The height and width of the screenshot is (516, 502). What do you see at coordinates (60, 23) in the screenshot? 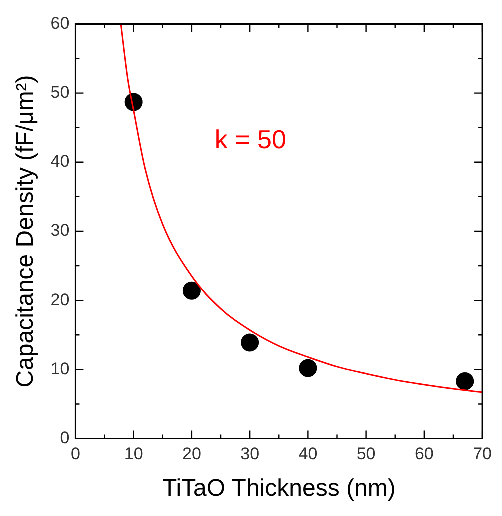
I see `y-tick-label: 60` at bounding box center [60, 23].